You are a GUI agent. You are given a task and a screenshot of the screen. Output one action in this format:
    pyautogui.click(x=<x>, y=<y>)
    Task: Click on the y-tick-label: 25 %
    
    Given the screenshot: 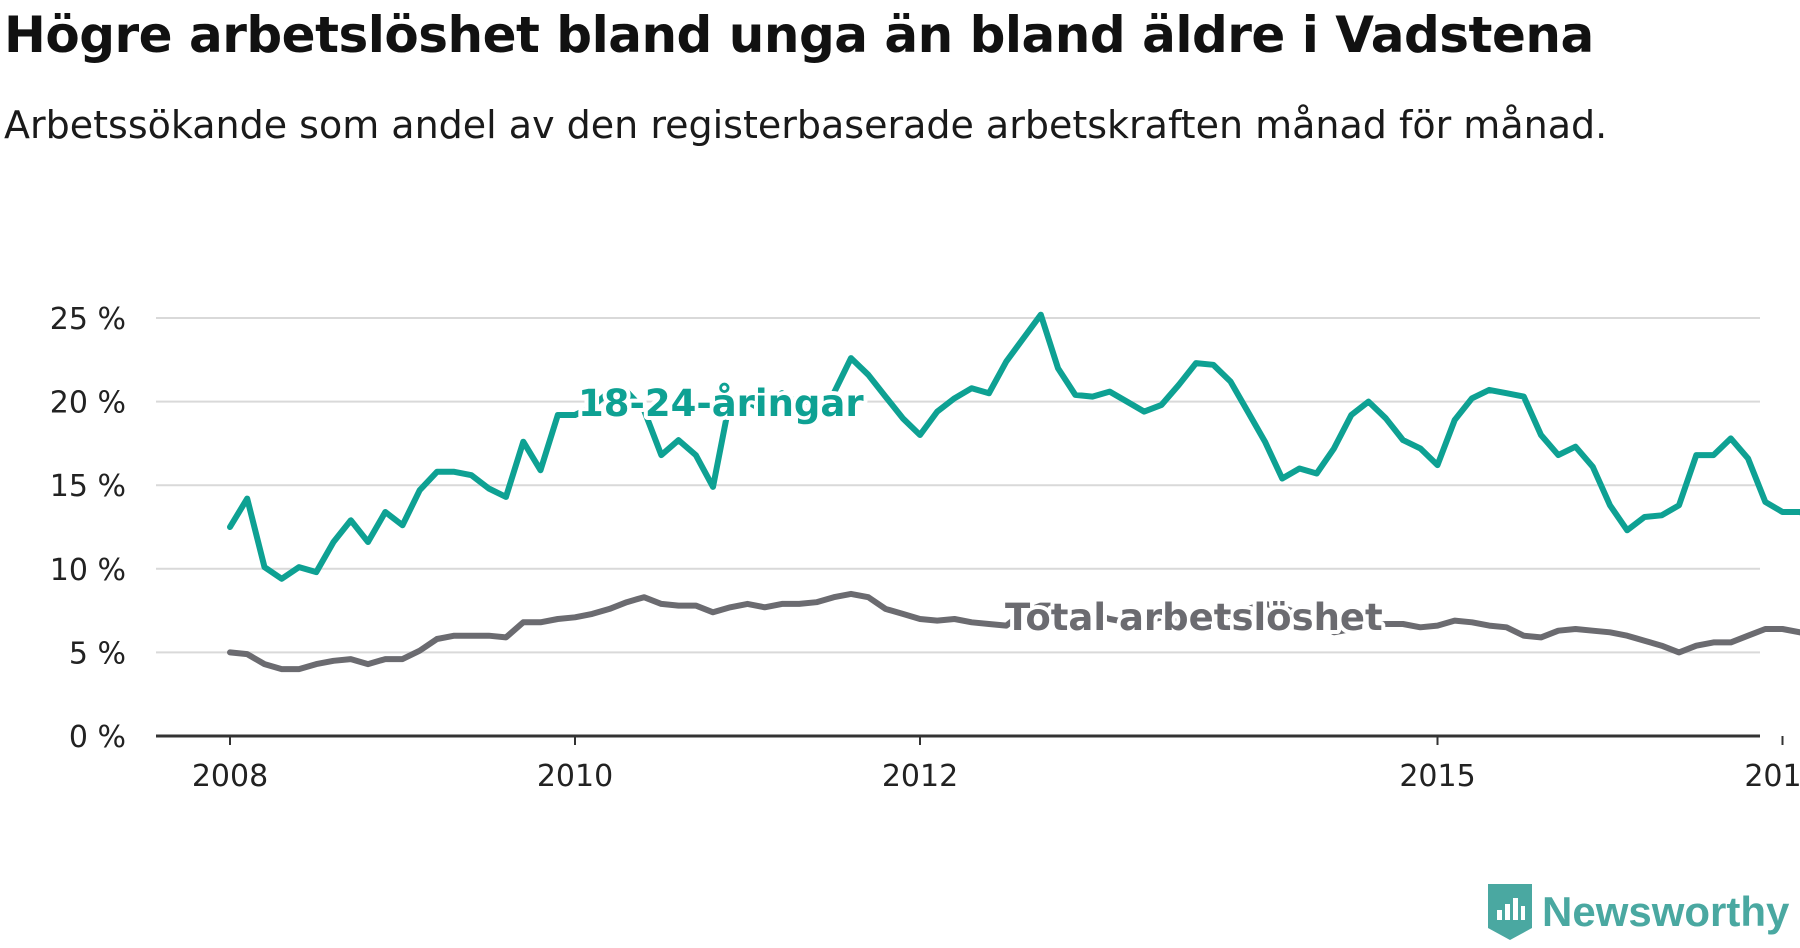 What is the action you would take?
    pyautogui.click(x=88, y=319)
    